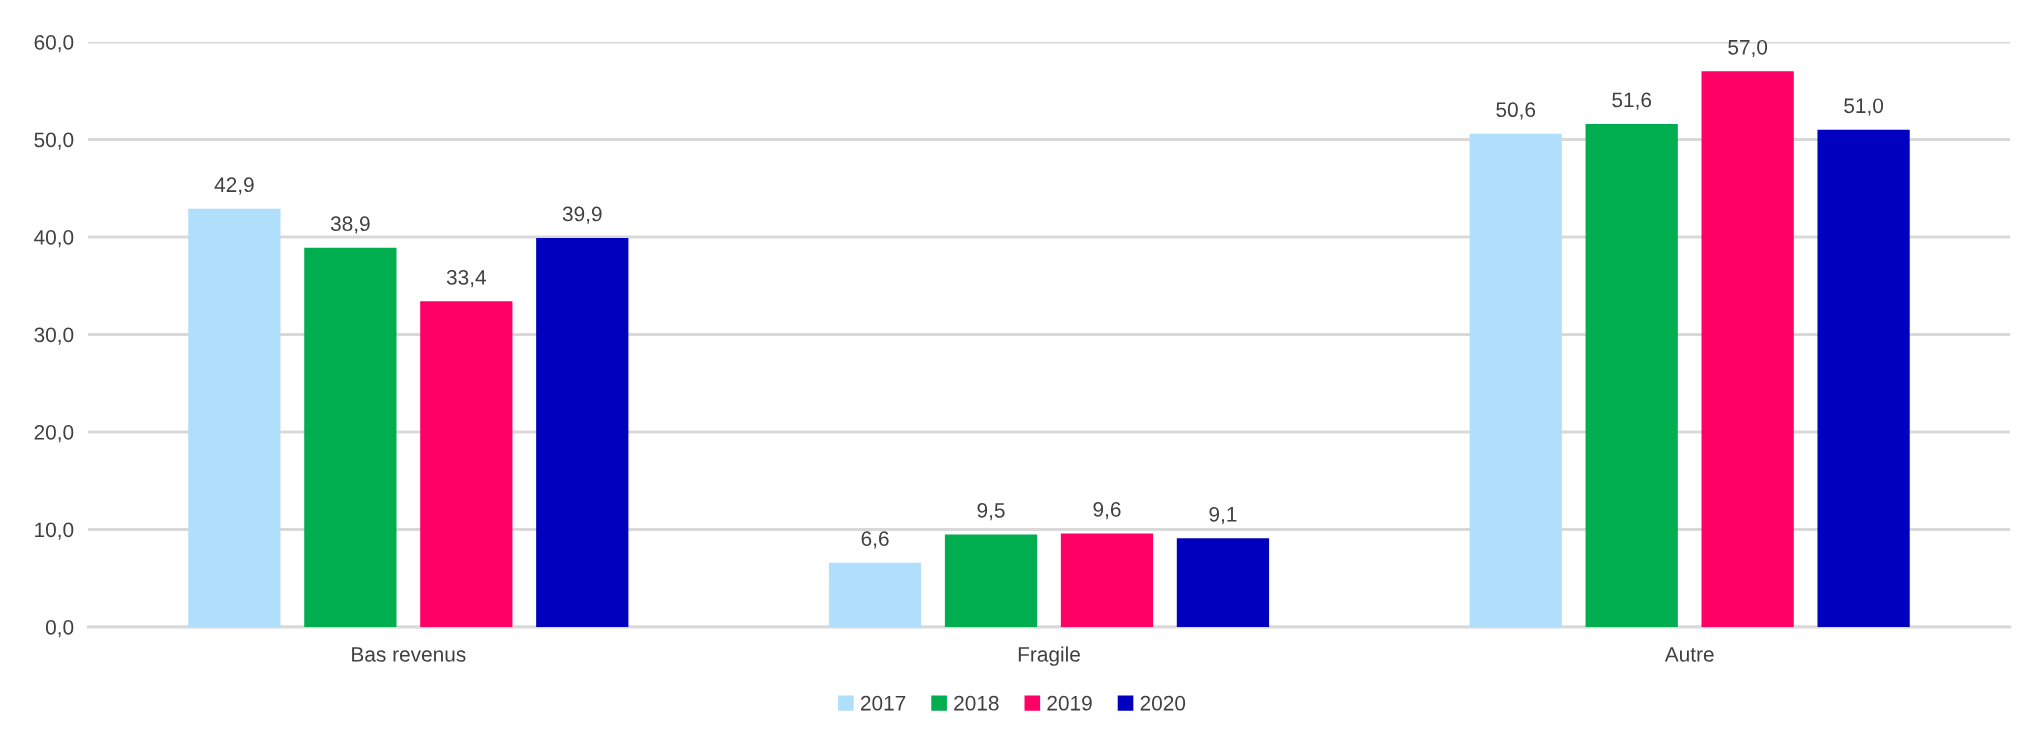  What do you see at coordinates (54, 141) in the screenshot?
I see `y-tick-label: 50,0` at bounding box center [54, 141].